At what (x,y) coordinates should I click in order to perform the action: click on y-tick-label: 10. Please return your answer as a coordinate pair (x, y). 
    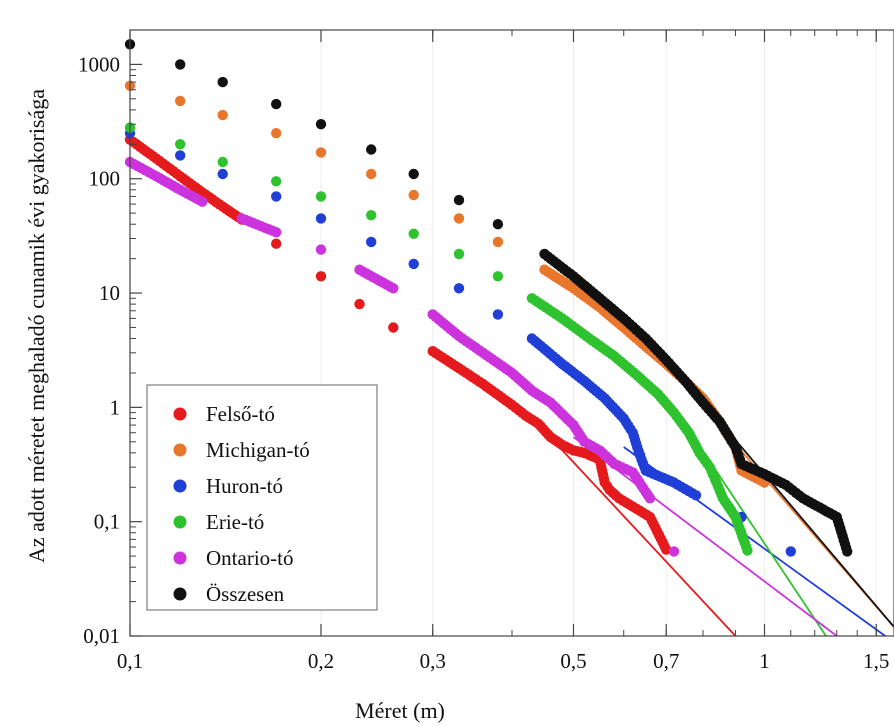
    Looking at the image, I should click on (109, 293).